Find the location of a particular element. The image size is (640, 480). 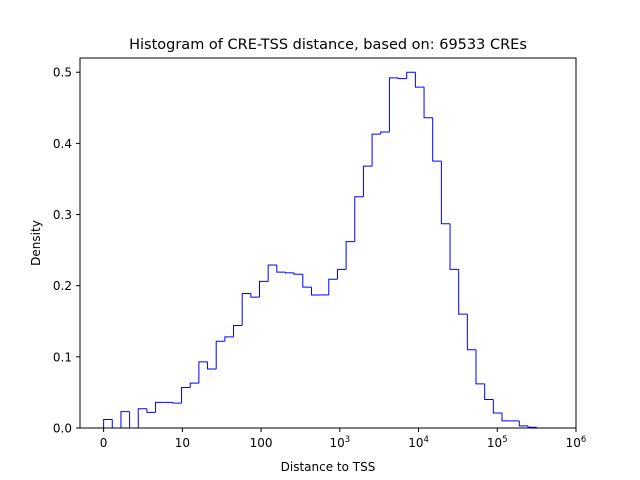

y-tick-label: 0.0 is located at coordinates (62, 429).